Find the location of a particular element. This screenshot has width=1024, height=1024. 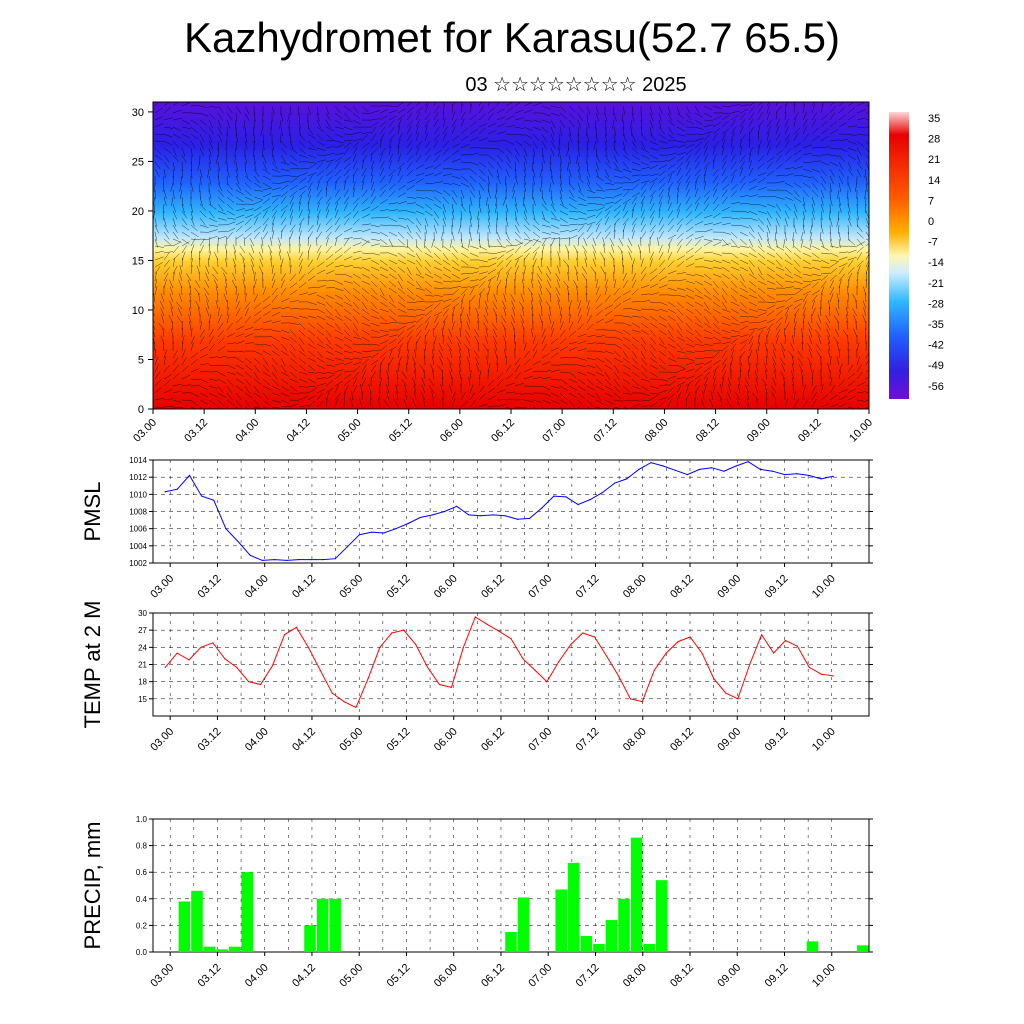

precip-bar is located at coordinates (222, 950).